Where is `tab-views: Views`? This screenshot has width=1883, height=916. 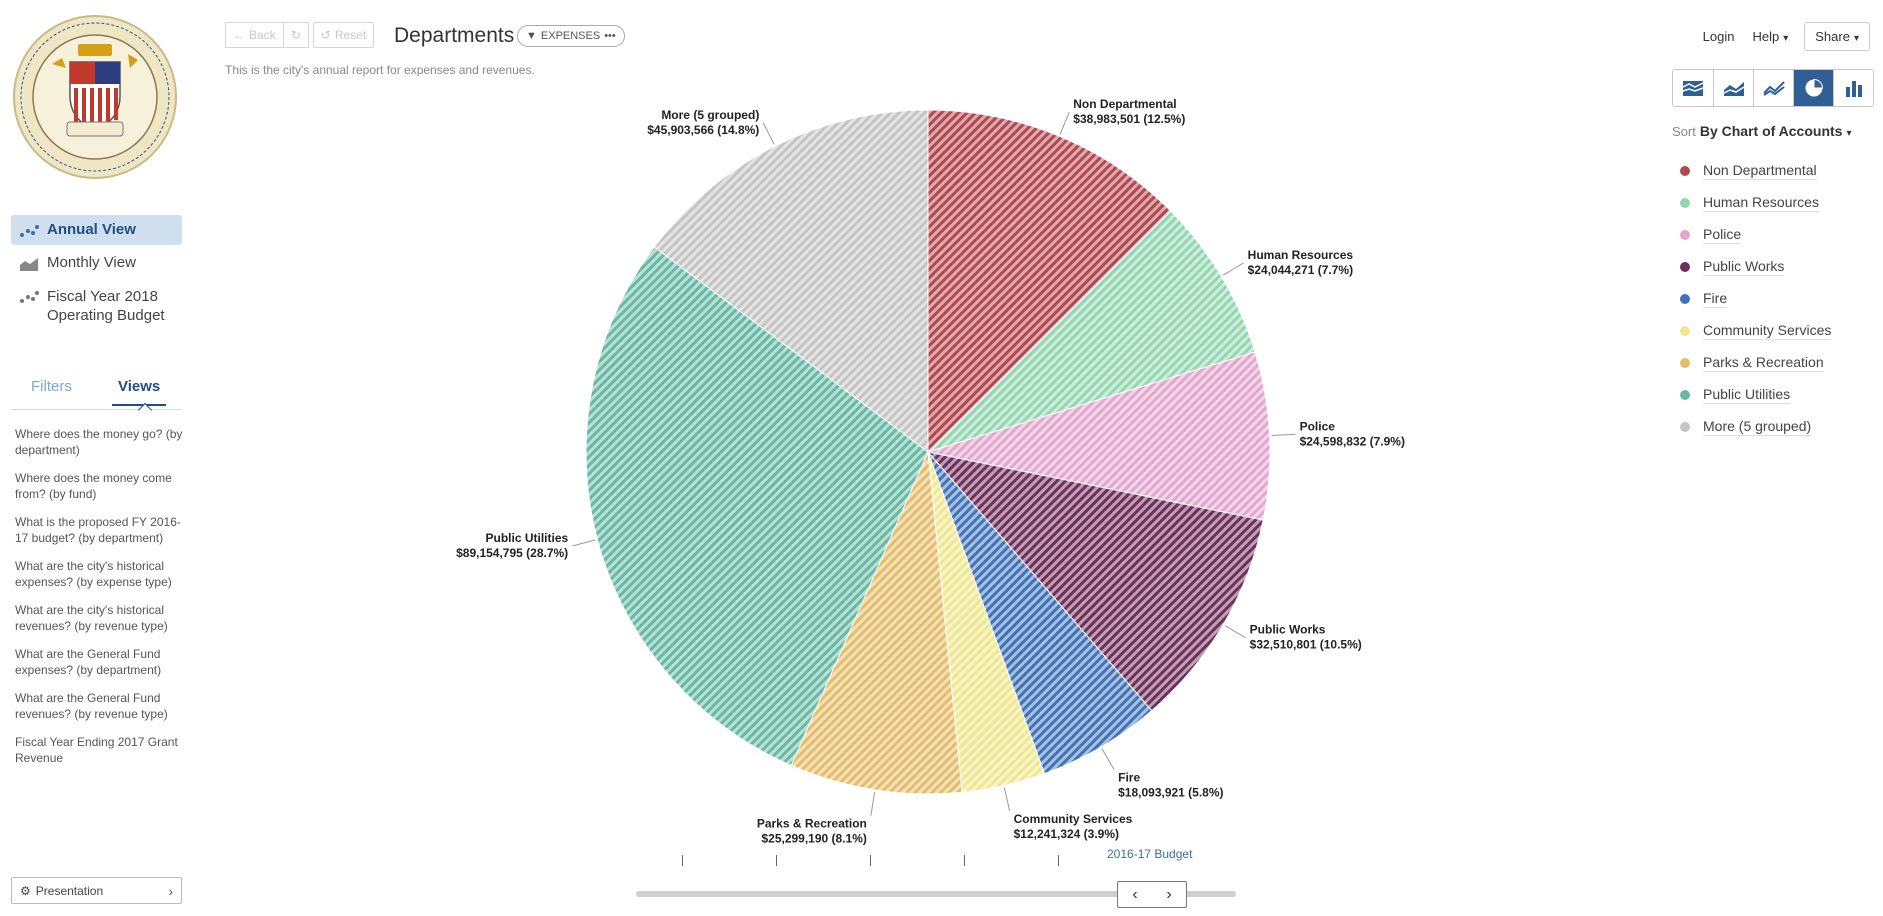 tab-views: Views is located at coordinates (139, 392).